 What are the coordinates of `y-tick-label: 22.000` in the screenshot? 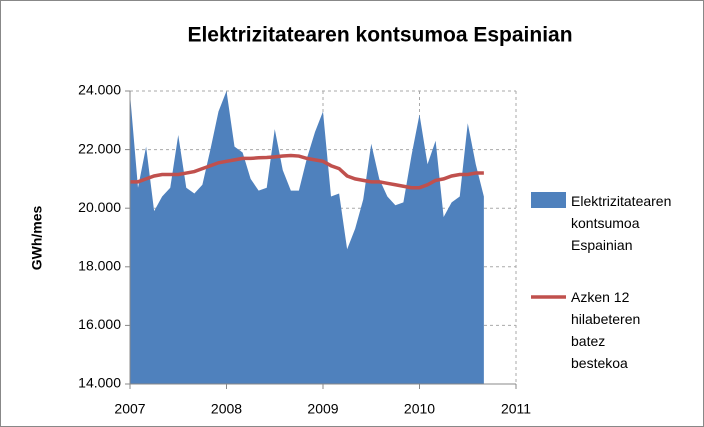 It's located at (99, 148).